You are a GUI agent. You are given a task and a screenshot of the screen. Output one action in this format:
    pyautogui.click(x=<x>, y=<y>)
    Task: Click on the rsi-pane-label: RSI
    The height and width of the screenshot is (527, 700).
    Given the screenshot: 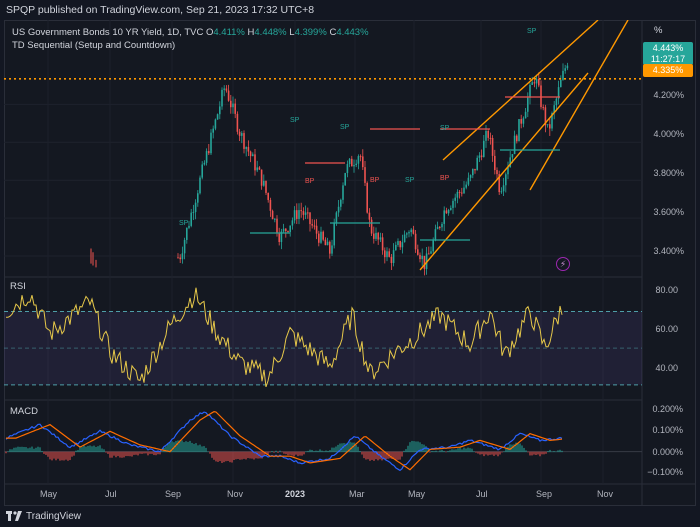 What is the action you would take?
    pyautogui.click(x=18, y=286)
    